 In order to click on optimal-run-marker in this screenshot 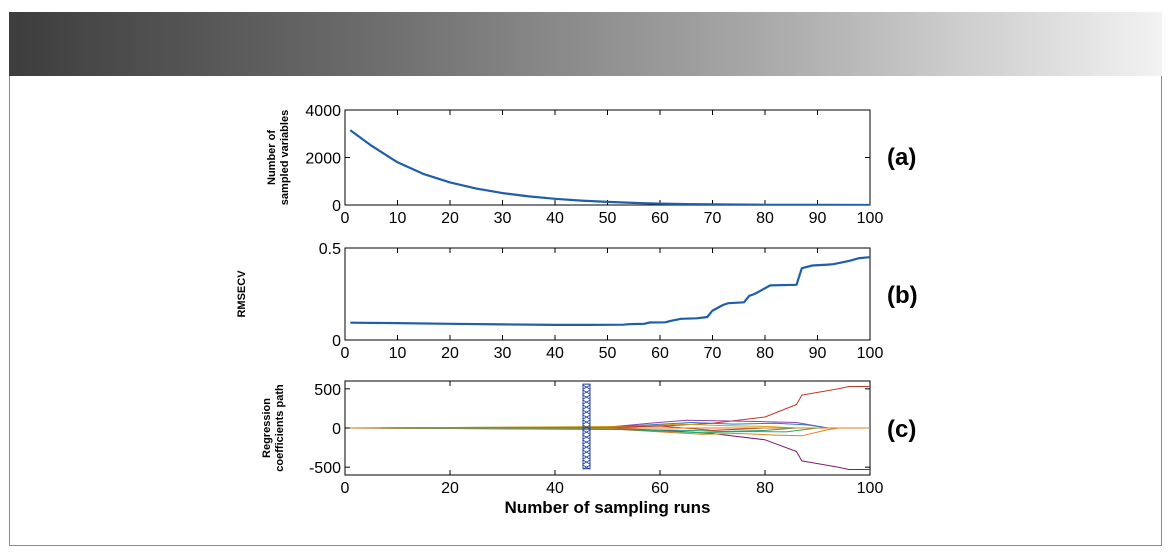, I will do `click(586, 426)`.